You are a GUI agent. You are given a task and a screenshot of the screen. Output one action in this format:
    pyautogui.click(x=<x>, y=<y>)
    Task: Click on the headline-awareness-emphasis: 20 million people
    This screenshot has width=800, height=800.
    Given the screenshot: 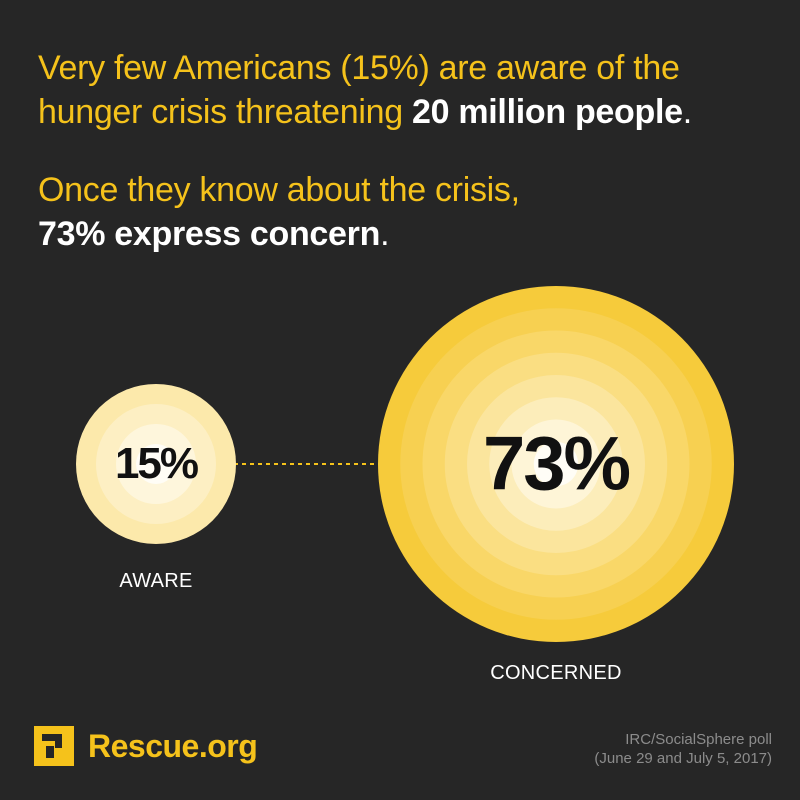 What is the action you would take?
    pyautogui.click(x=547, y=112)
    